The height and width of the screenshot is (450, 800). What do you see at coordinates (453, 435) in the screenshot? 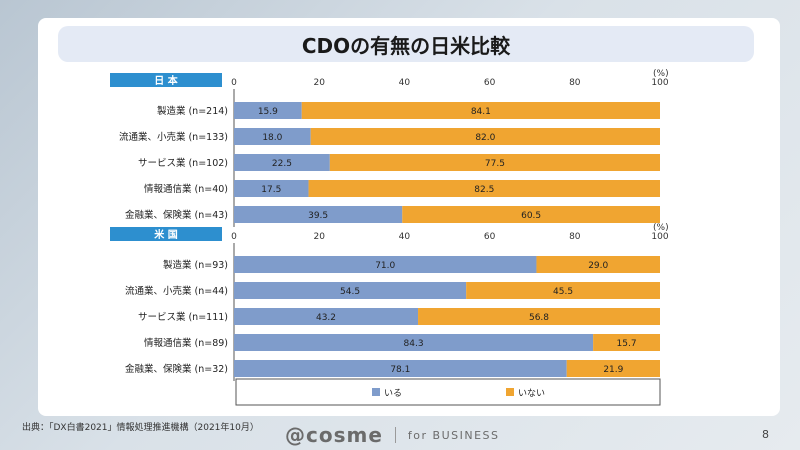
I see `logo-subtitle: for BUSINESS` at bounding box center [453, 435].